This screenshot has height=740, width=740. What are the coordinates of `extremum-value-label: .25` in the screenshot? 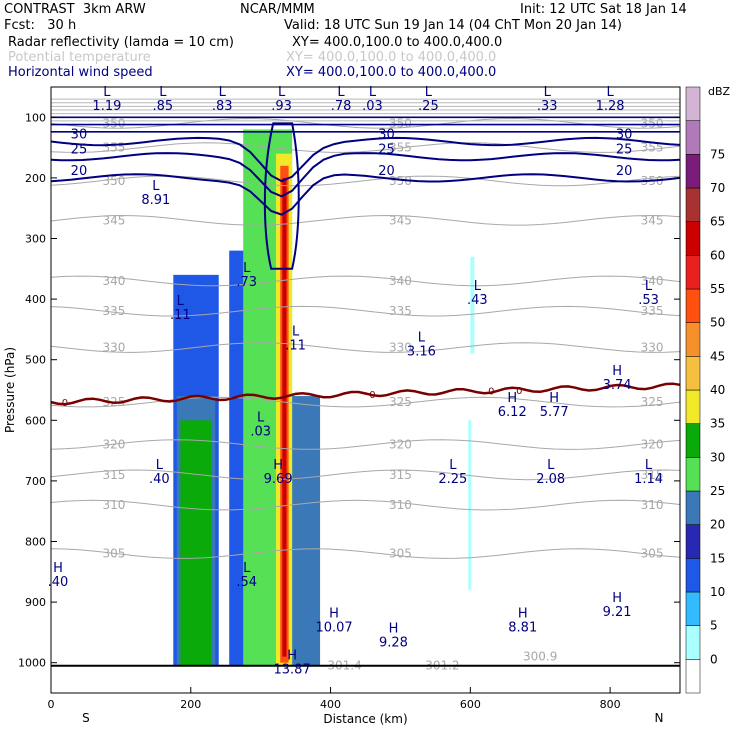 It's located at (428, 106).